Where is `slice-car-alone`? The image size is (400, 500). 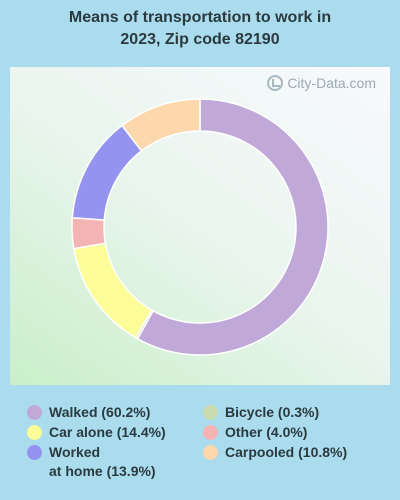 slice-car-alone is located at coordinates (112, 290).